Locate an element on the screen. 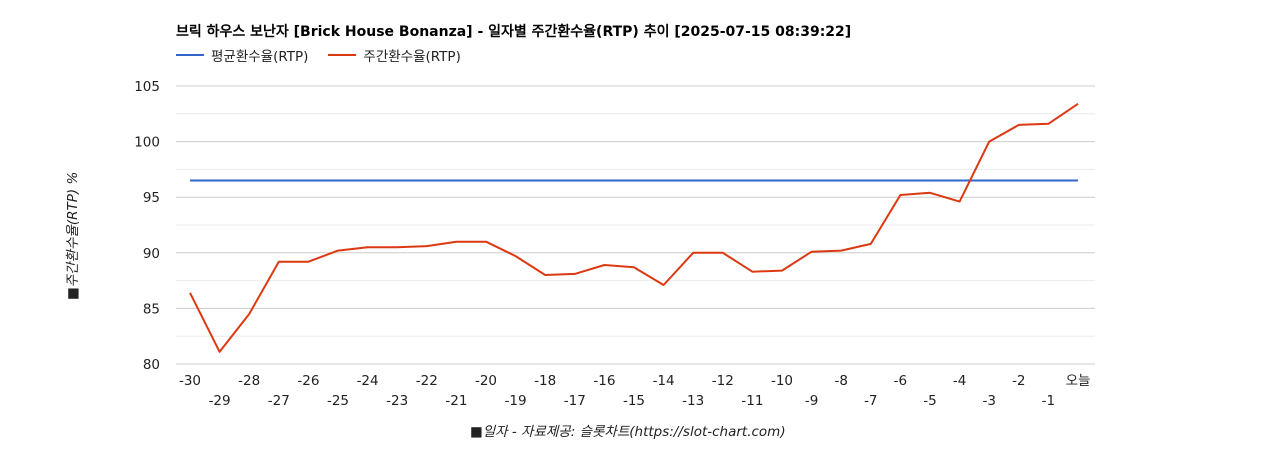 The width and height of the screenshot is (1268, 450). x-tick-label: -13 is located at coordinates (693, 401).